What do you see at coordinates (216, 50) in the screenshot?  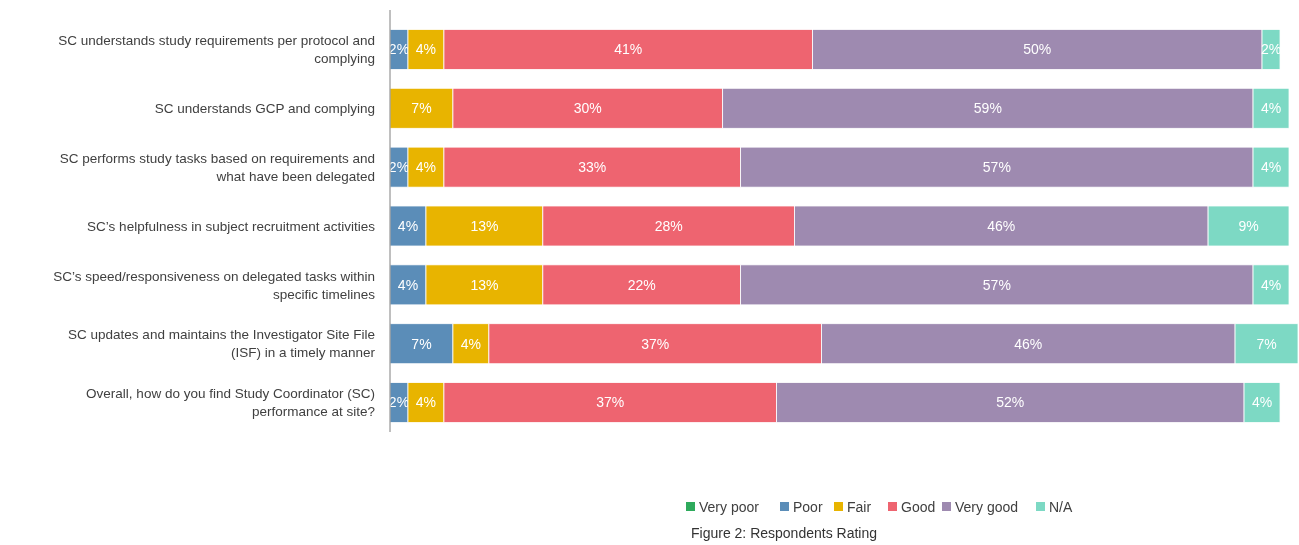 I see `y-tick-label: SC understands study requirements per protocol and complying` at bounding box center [216, 50].